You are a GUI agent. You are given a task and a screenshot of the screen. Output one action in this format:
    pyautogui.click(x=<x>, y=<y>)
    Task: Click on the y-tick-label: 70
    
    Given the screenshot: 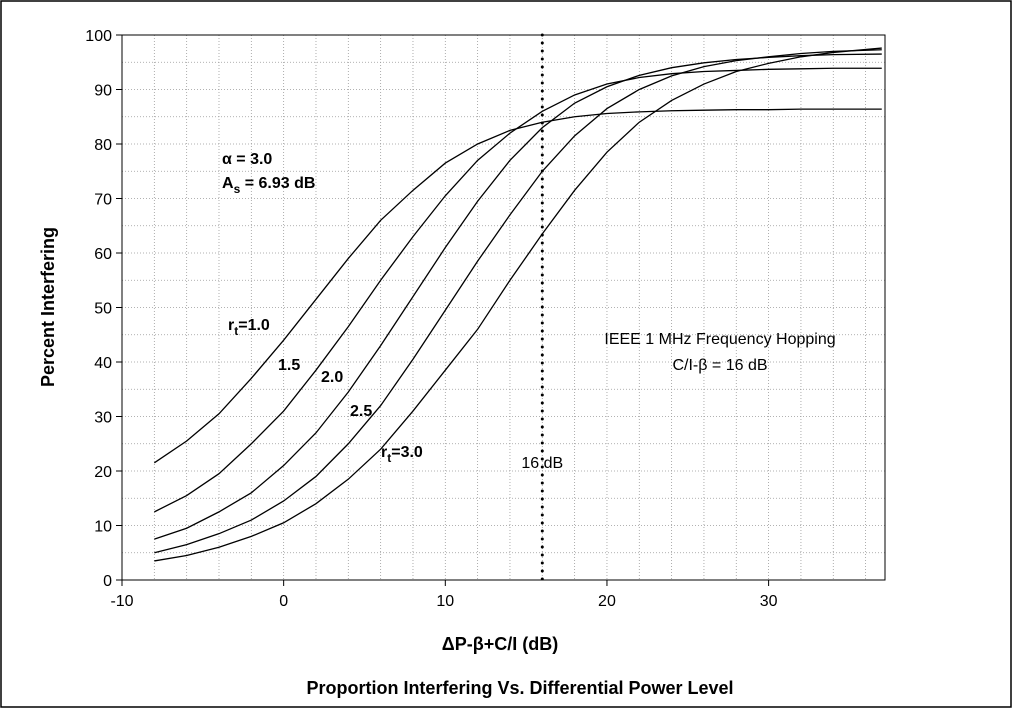 What is the action you would take?
    pyautogui.click(x=103, y=200)
    